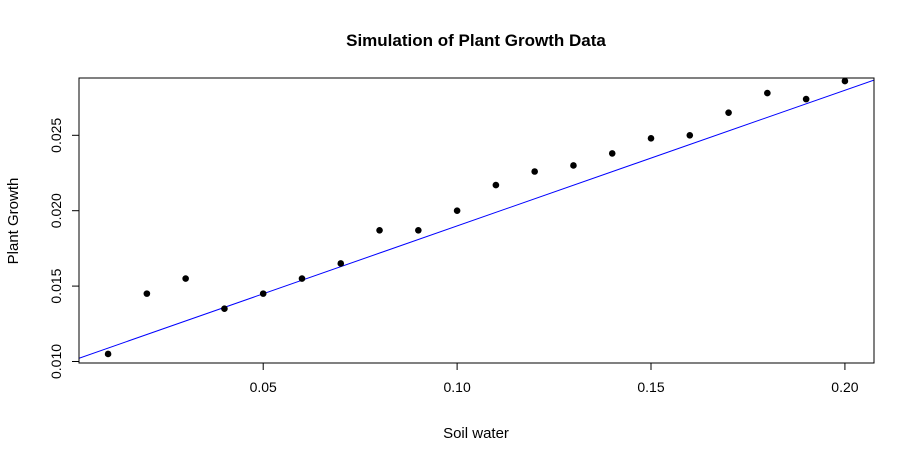  Describe the element at coordinates (56, 361) in the screenshot. I see `y-tick-label: 0.010` at that location.